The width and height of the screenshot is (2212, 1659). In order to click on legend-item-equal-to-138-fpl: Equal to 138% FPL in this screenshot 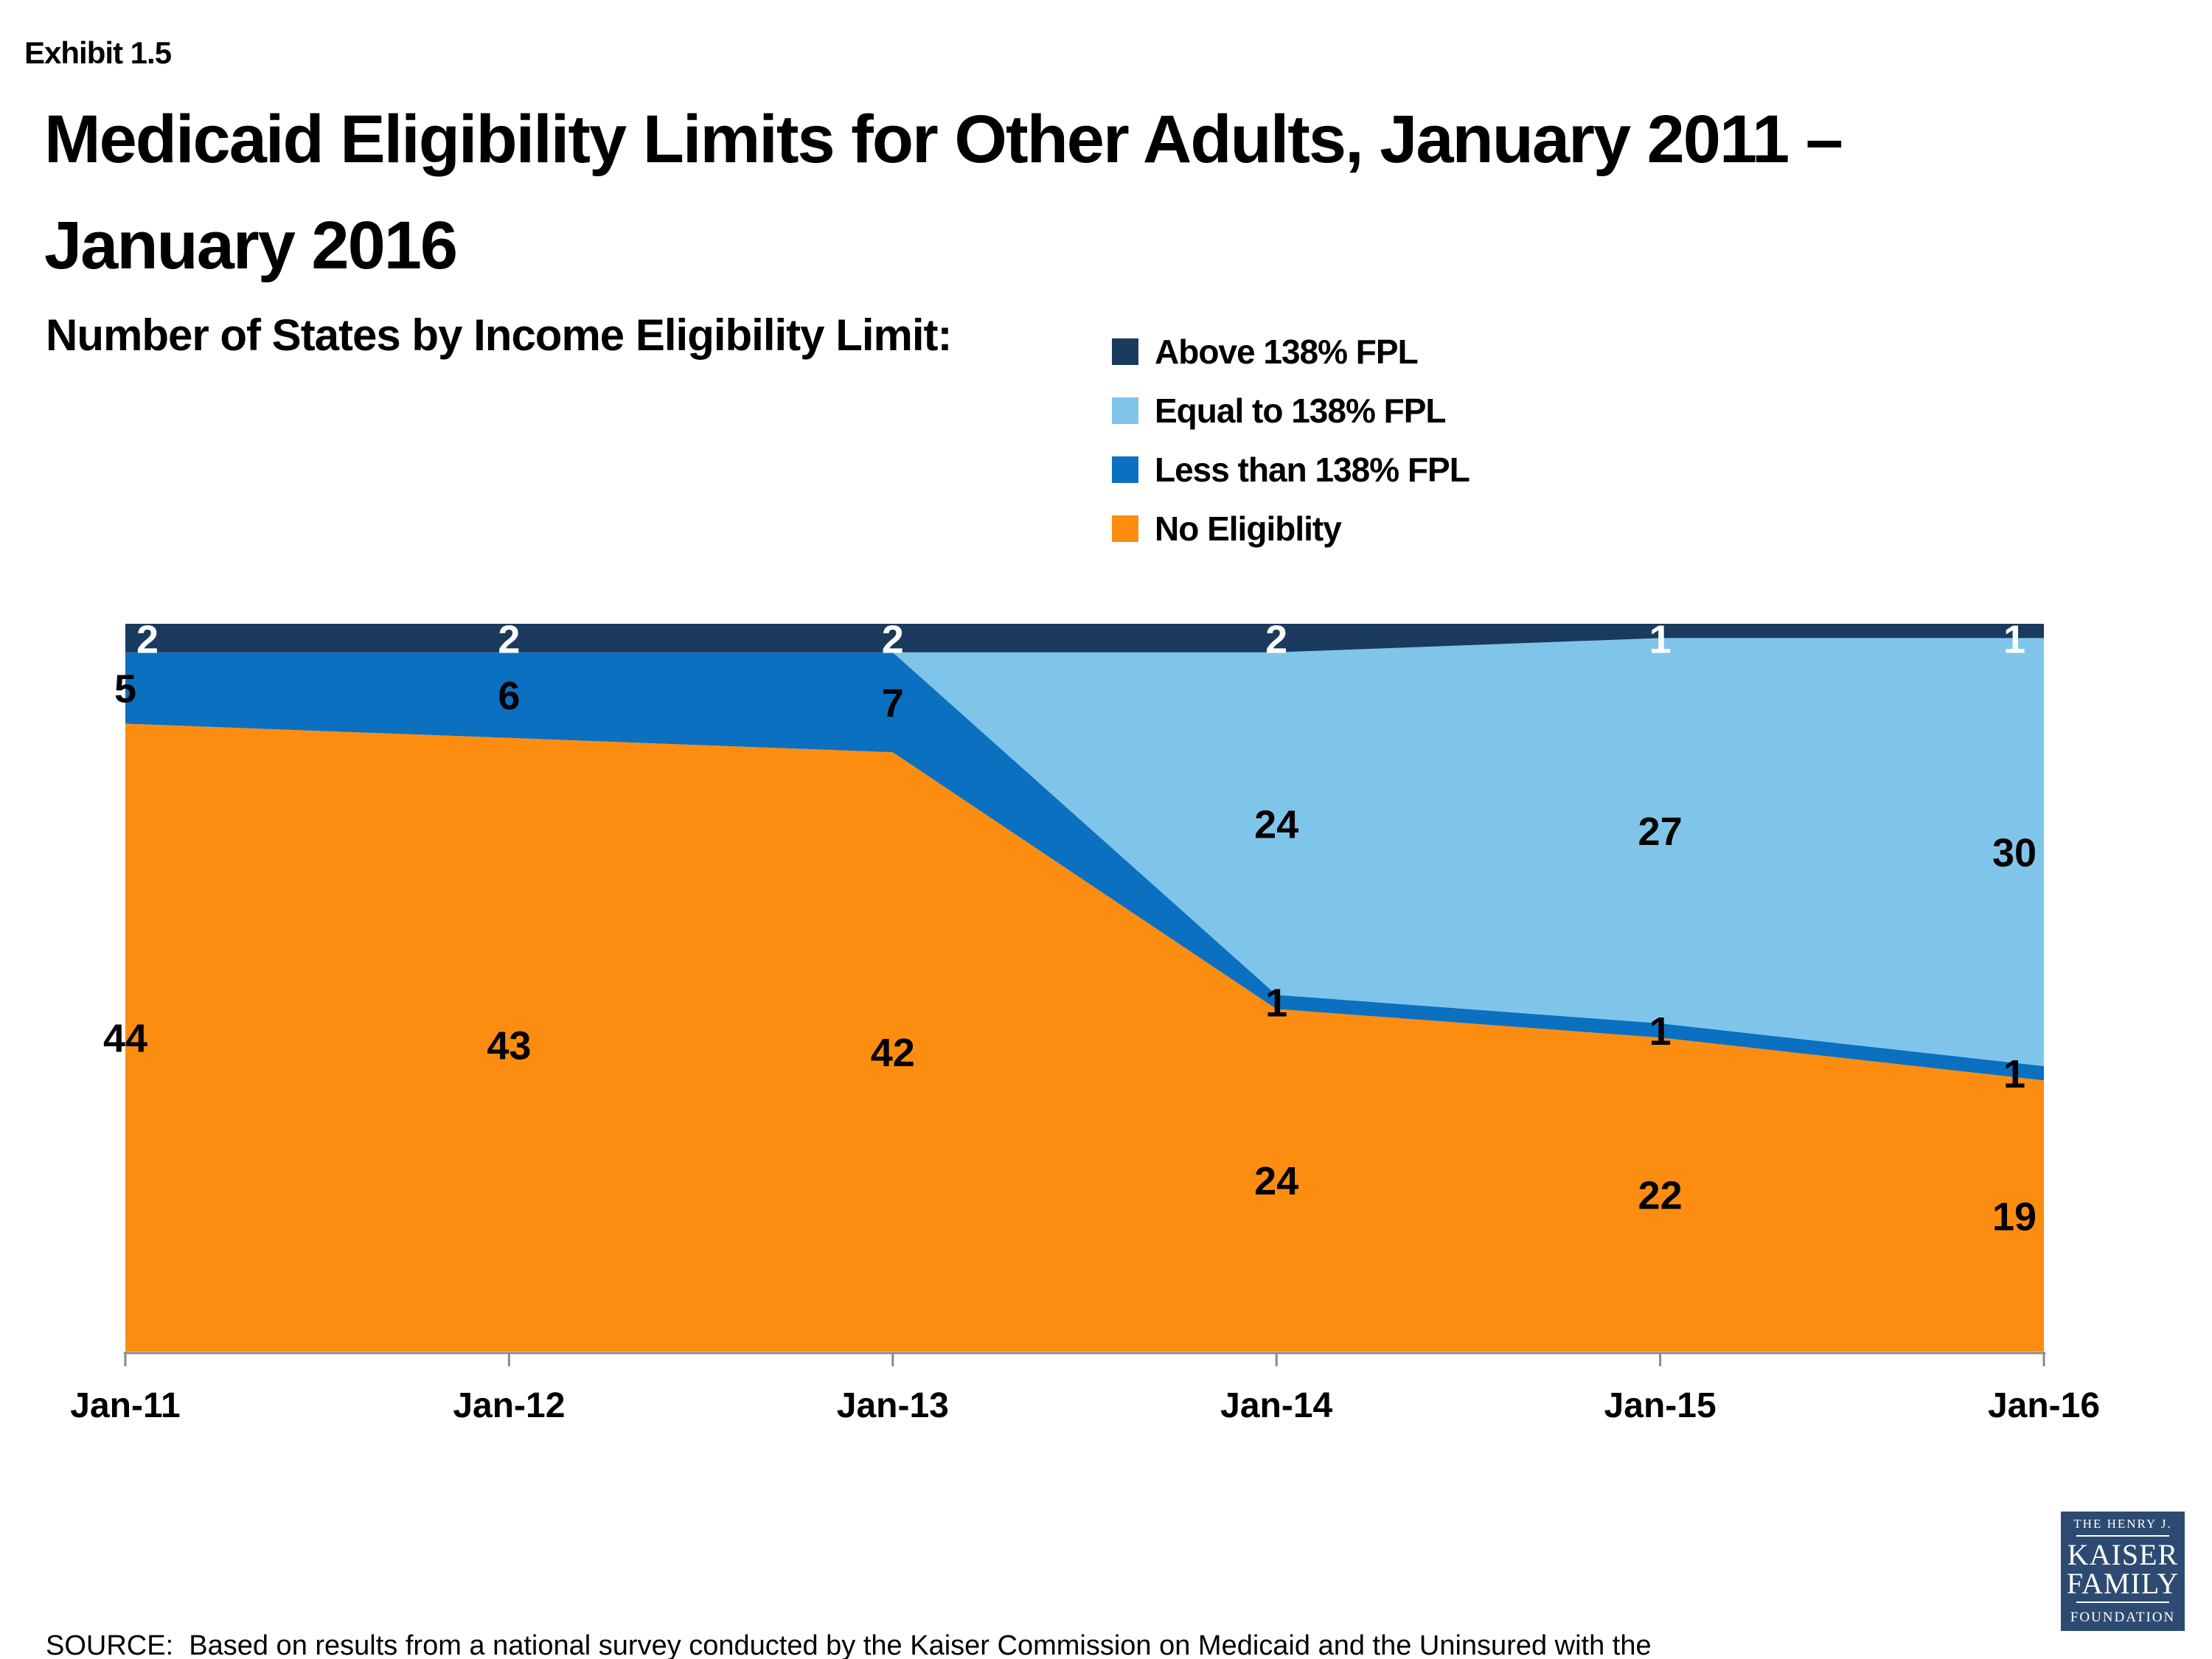, I will do `click(1291, 411)`.